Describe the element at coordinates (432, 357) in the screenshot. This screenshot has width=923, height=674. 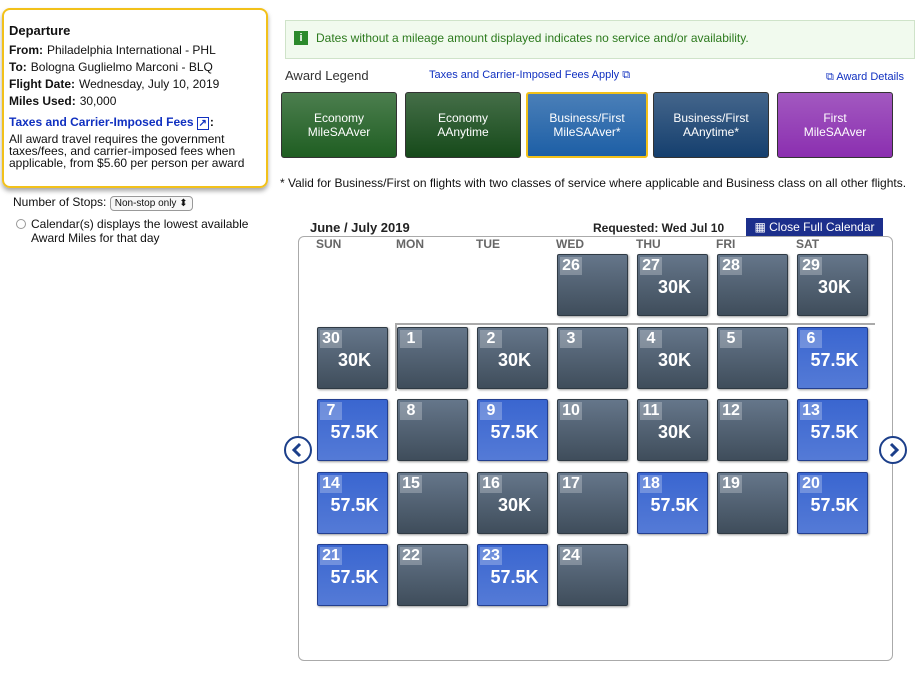
I see `day-cell: 1` at that location.